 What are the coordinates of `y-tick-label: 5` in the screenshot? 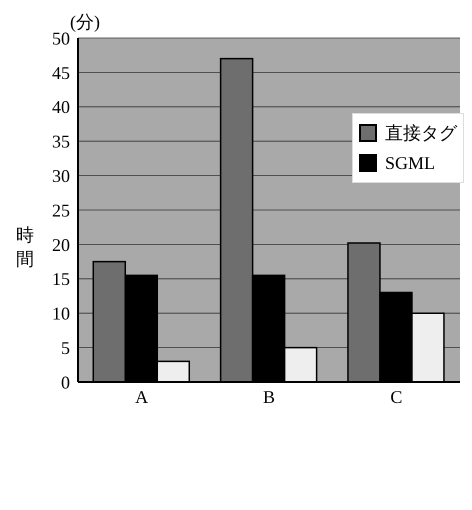 It's located at (65, 348).